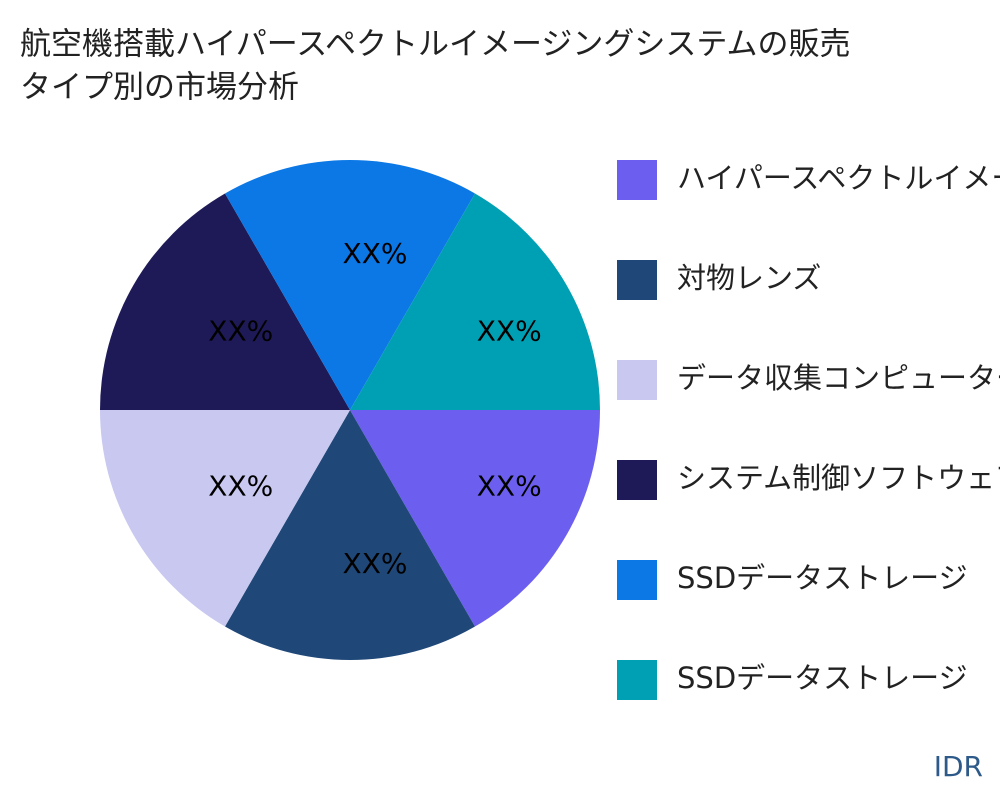 The height and width of the screenshot is (800, 1000). I want to click on watermark: IDR, so click(958, 766).